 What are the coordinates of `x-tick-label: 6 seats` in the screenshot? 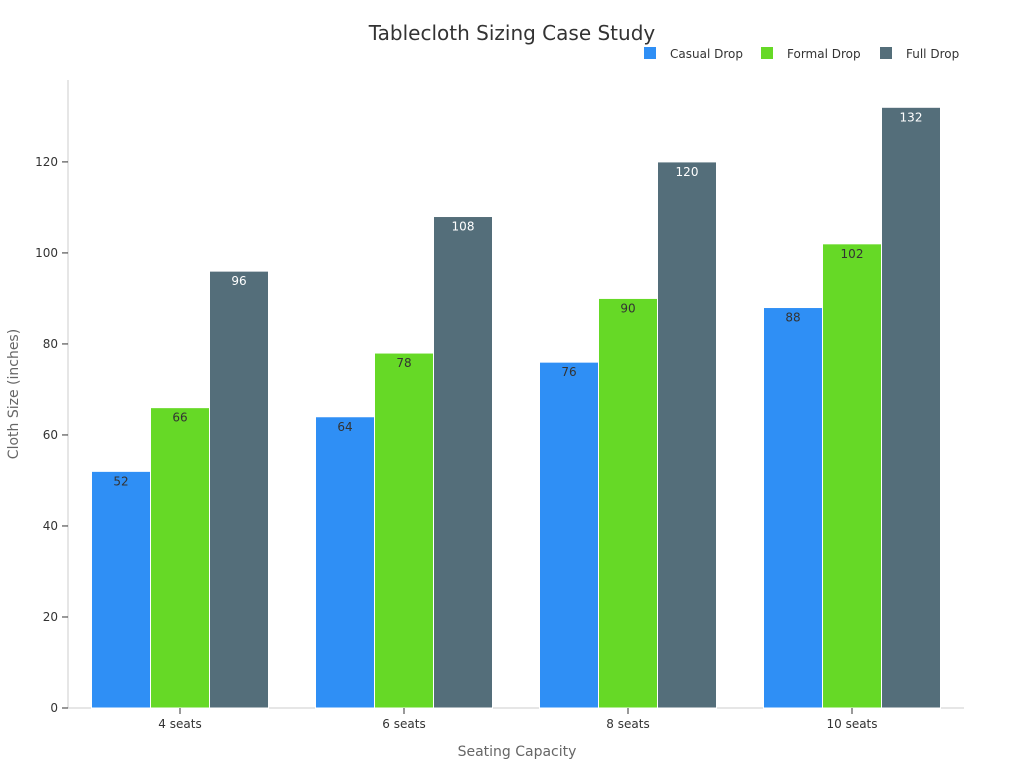 It's located at (403, 724).